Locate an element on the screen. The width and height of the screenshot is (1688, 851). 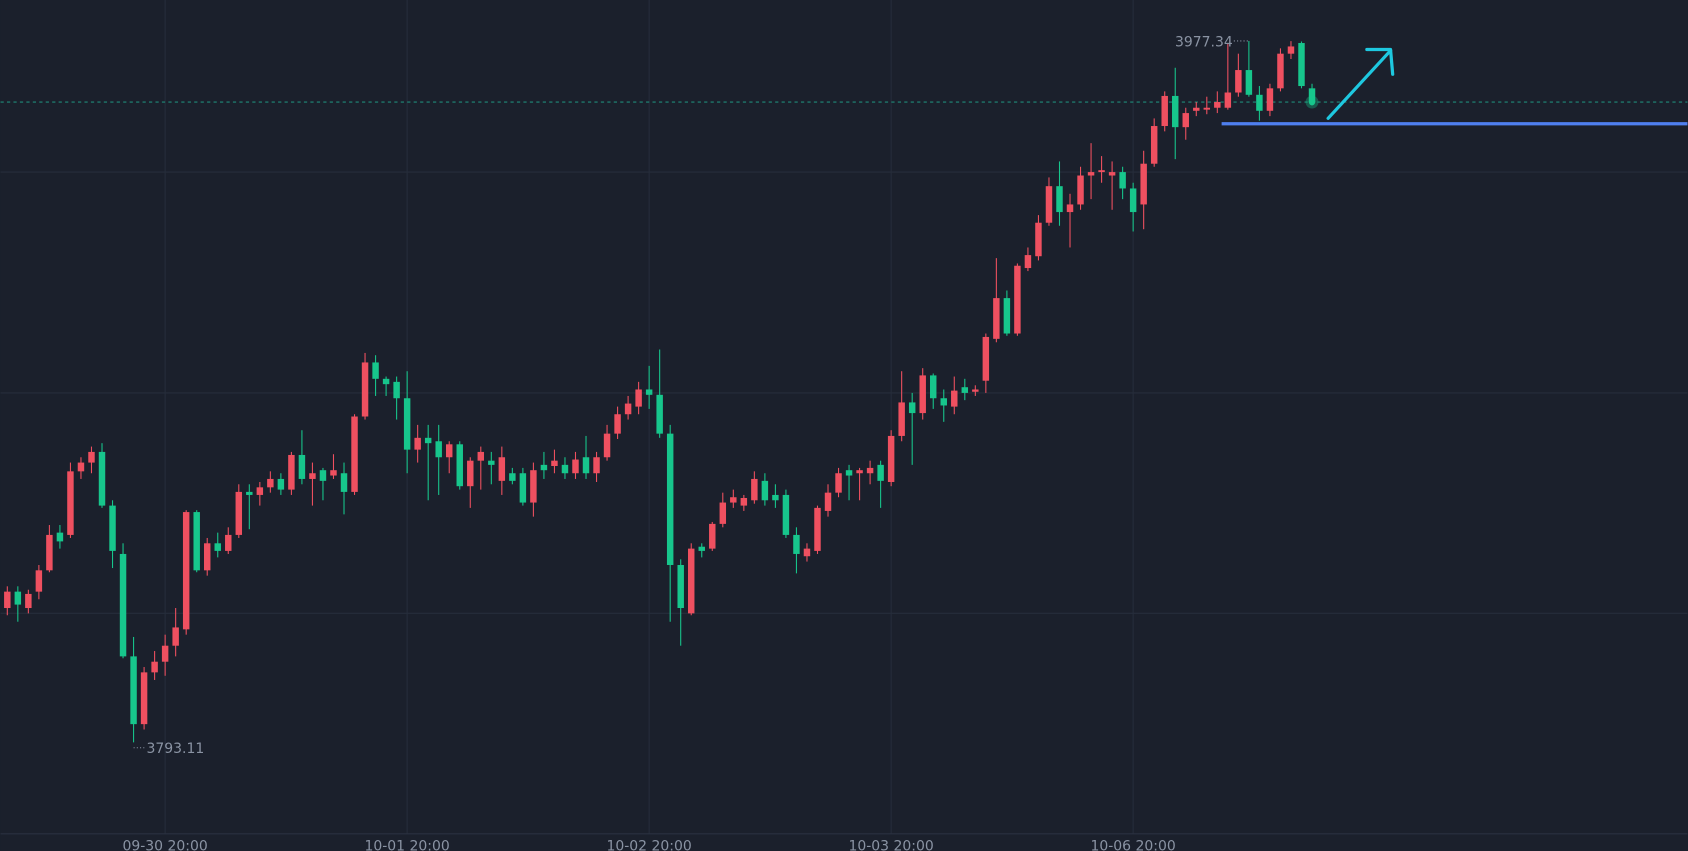
trend-arrow-head is located at coordinates (1380, 61).